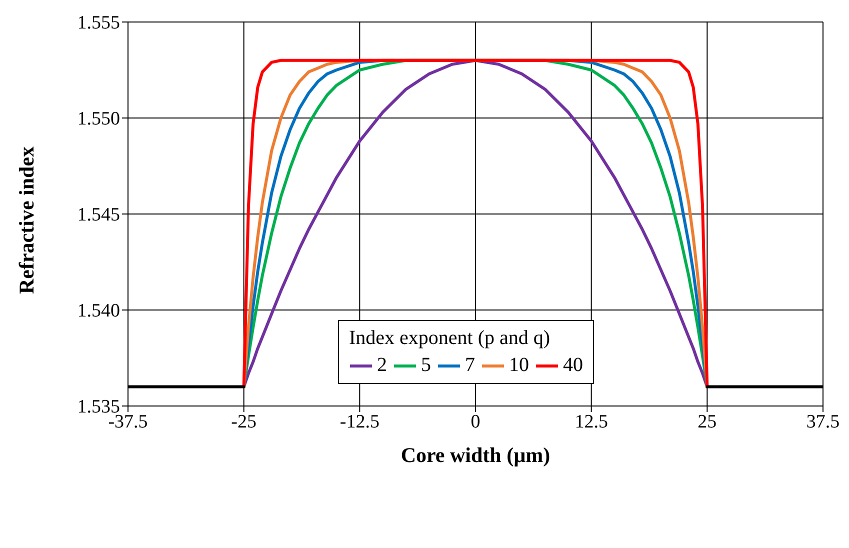 The image size is (849, 548). Describe the element at coordinates (243, 421) in the screenshot. I see `x-tick-label: -25` at that location.